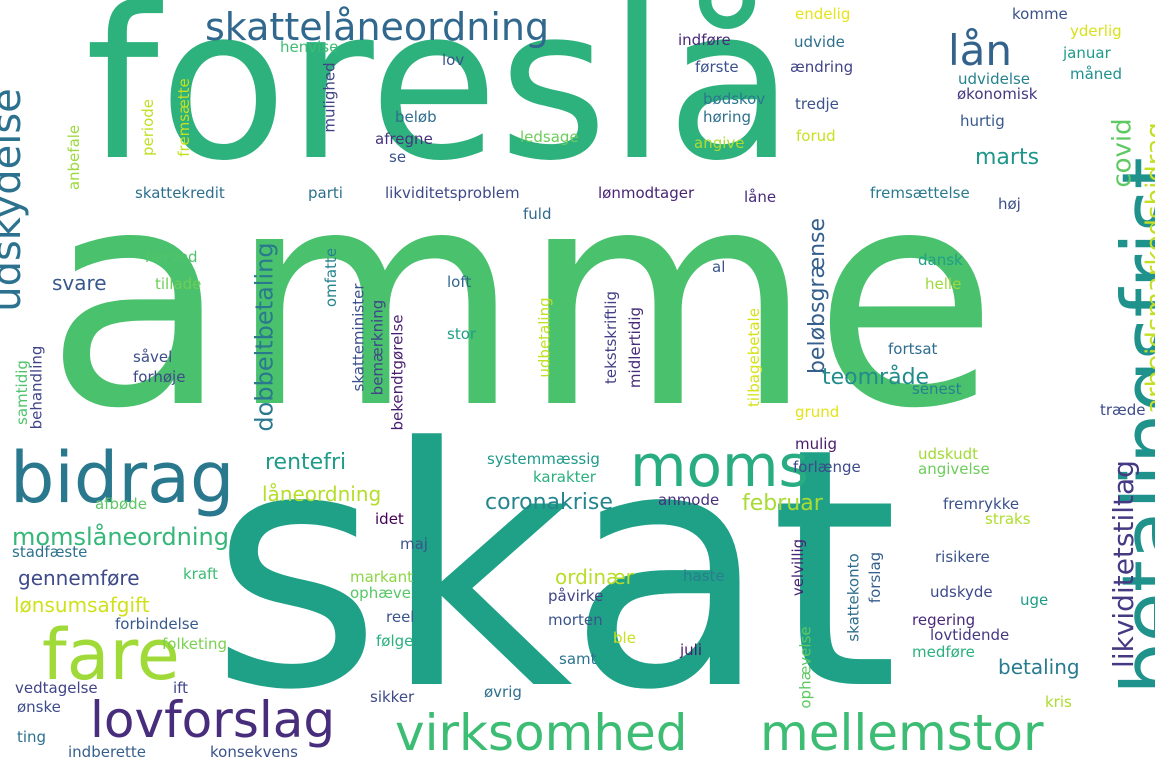 The height and width of the screenshot is (770, 1155). What do you see at coordinates (944, 620) in the screenshot?
I see `word-regering: regering` at bounding box center [944, 620].